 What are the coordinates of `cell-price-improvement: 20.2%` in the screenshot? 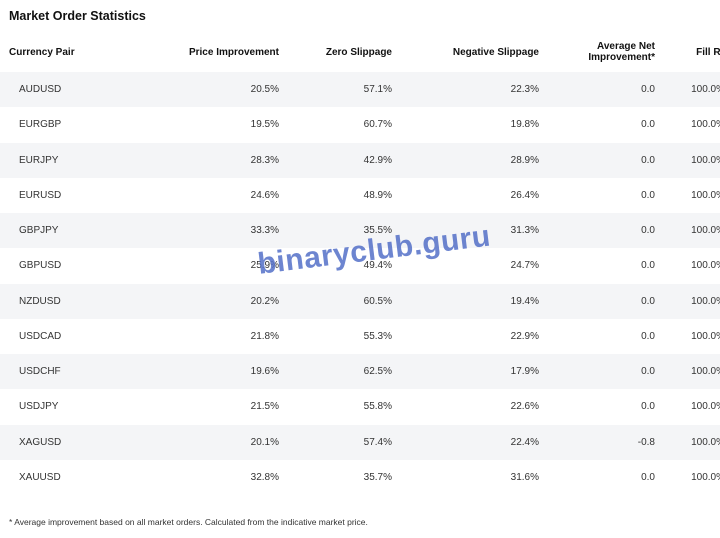 It's located at (205, 301).